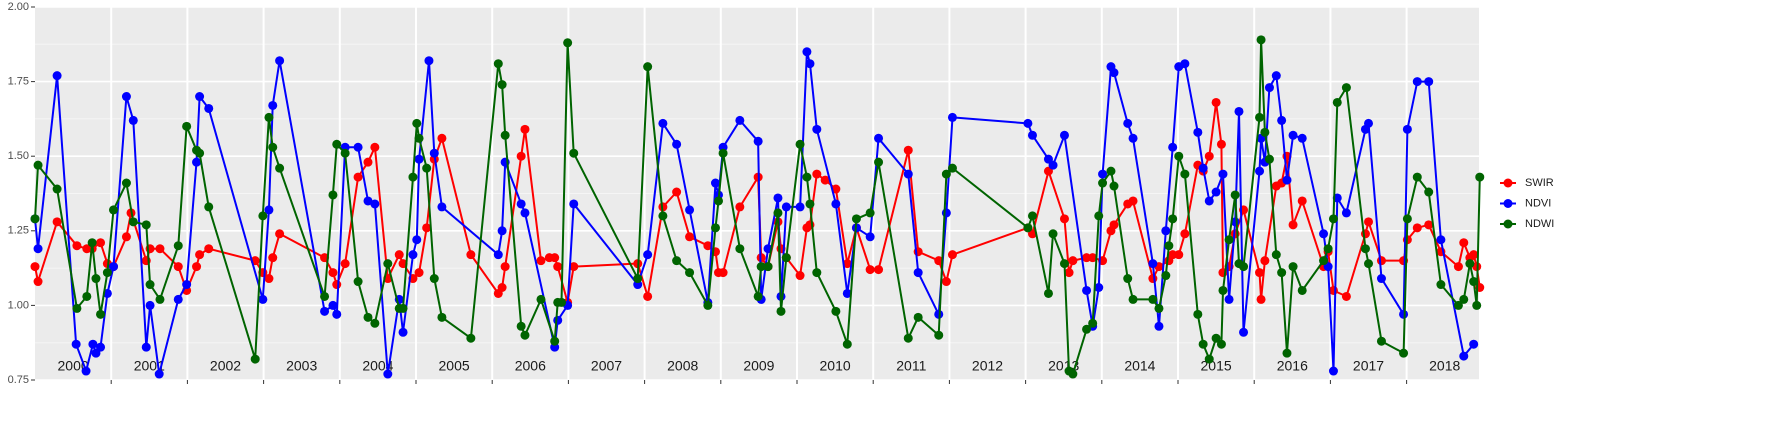 The height and width of the screenshot is (442, 1773). Describe the element at coordinates (18, 231) in the screenshot. I see `y-tick-label: 1.25` at that location.